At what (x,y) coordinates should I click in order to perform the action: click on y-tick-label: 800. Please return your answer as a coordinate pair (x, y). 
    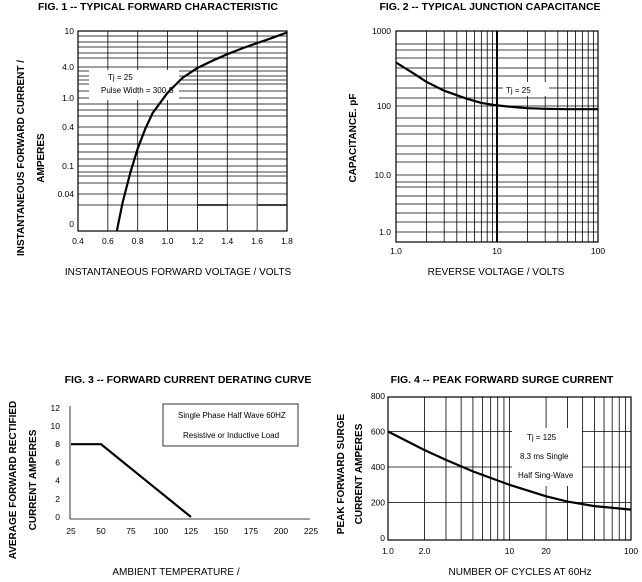
    Looking at the image, I should click on (378, 396).